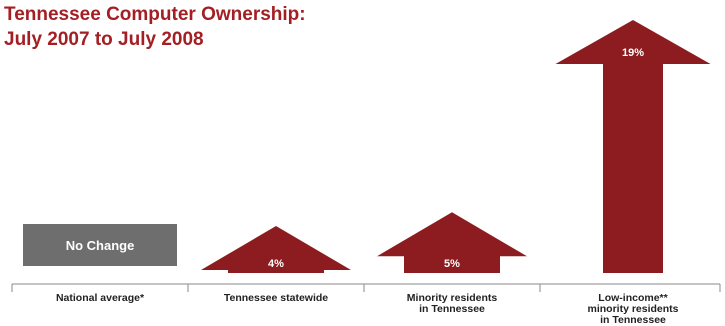 The width and height of the screenshot is (725, 326). I want to click on data-label: 5%, so click(452, 264).